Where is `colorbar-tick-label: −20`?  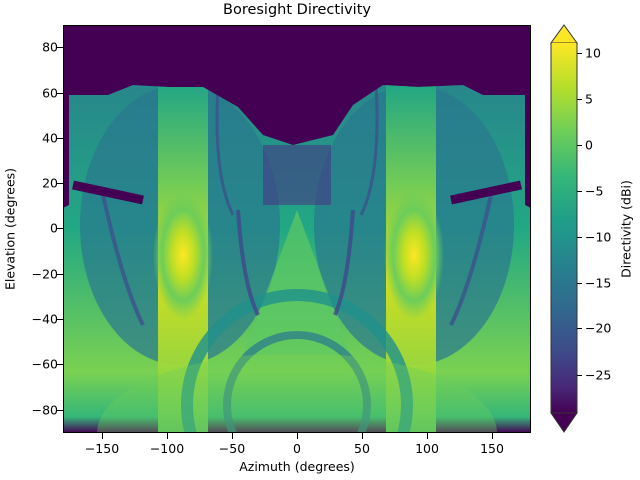
colorbar-tick-label: −20 is located at coordinates (598, 328).